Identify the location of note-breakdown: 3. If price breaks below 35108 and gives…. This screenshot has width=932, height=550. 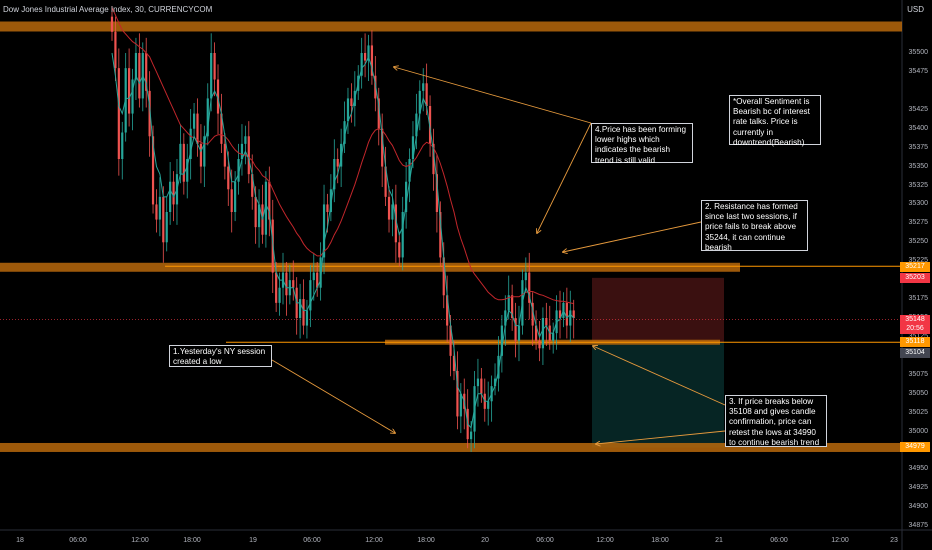
(776, 421).